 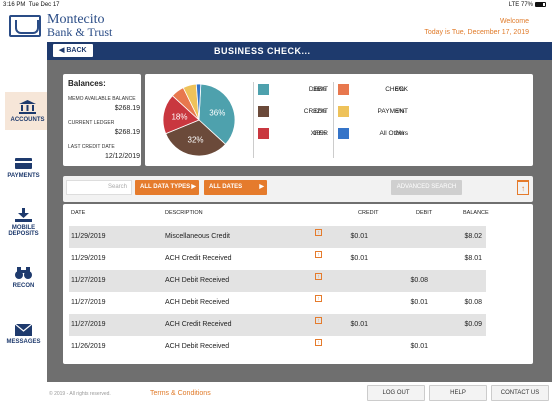 What do you see at coordinates (198, 102) in the screenshot?
I see `pie-slice-all-others` at bounding box center [198, 102].